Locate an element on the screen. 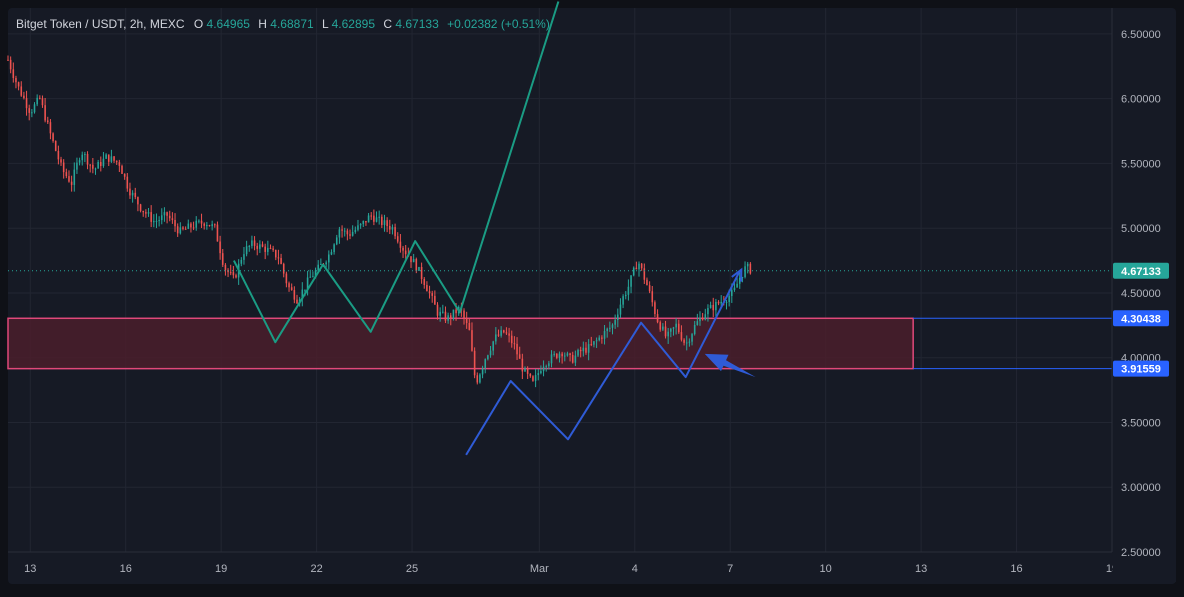 The width and height of the screenshot is (1184, 597). time-tick-label: 13 is located at coordinates (921, 569).